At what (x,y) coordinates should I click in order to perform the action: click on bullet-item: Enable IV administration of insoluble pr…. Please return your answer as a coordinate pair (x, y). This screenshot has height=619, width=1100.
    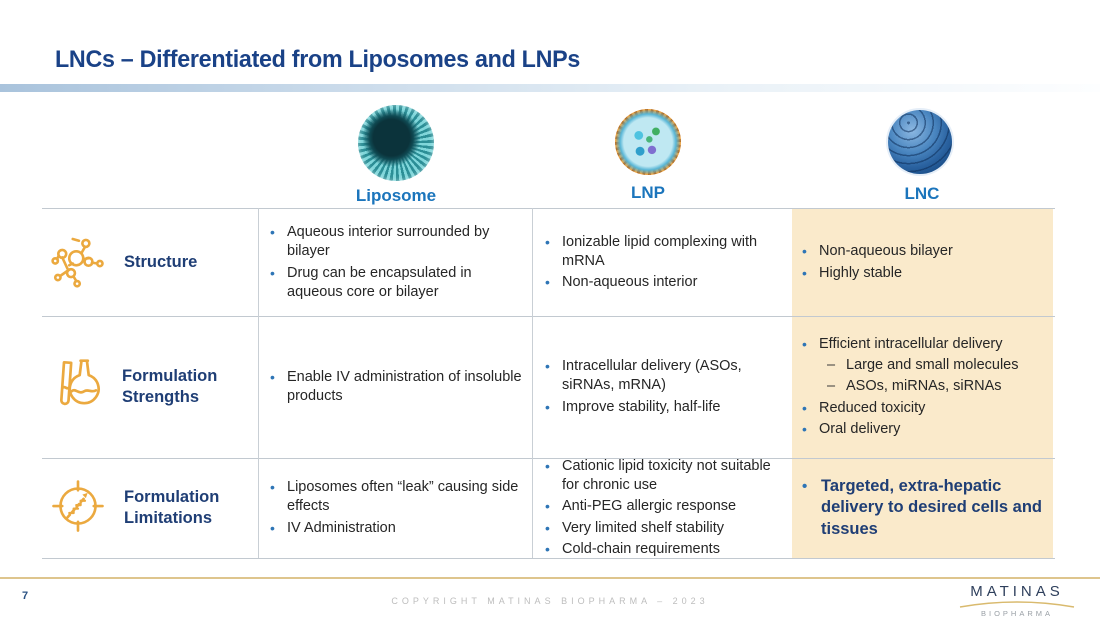
    Looking at the image, I should click on (397, 387).